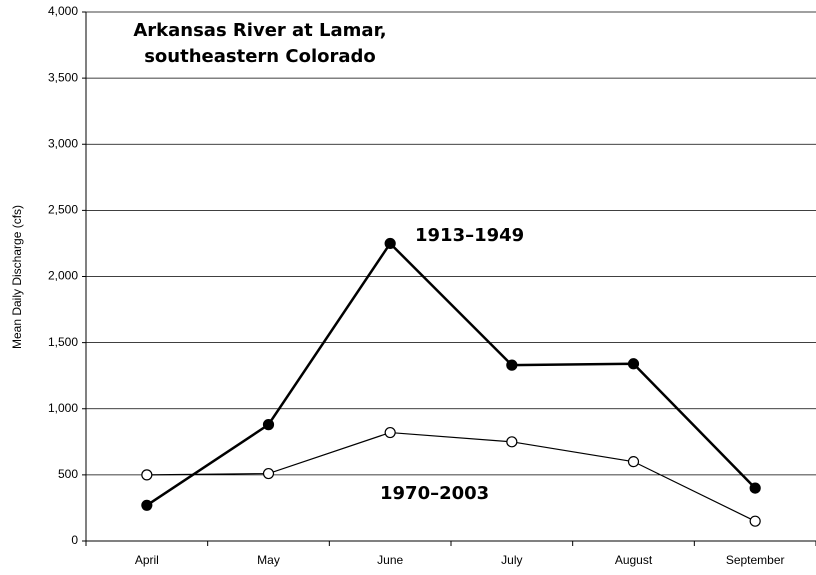 This screenshot has height=575, width=816. What do you see at coordinates (268, 560) in the screenshot?
I see `x-tick-label: May` at bounding box center [268, 560].